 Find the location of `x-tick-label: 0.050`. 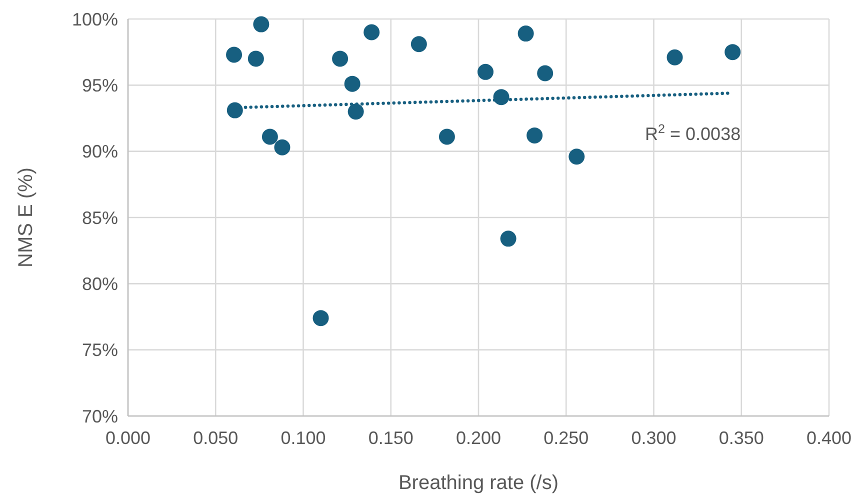

x-tick-label: 0.050 is located at coordinates (215, 438).